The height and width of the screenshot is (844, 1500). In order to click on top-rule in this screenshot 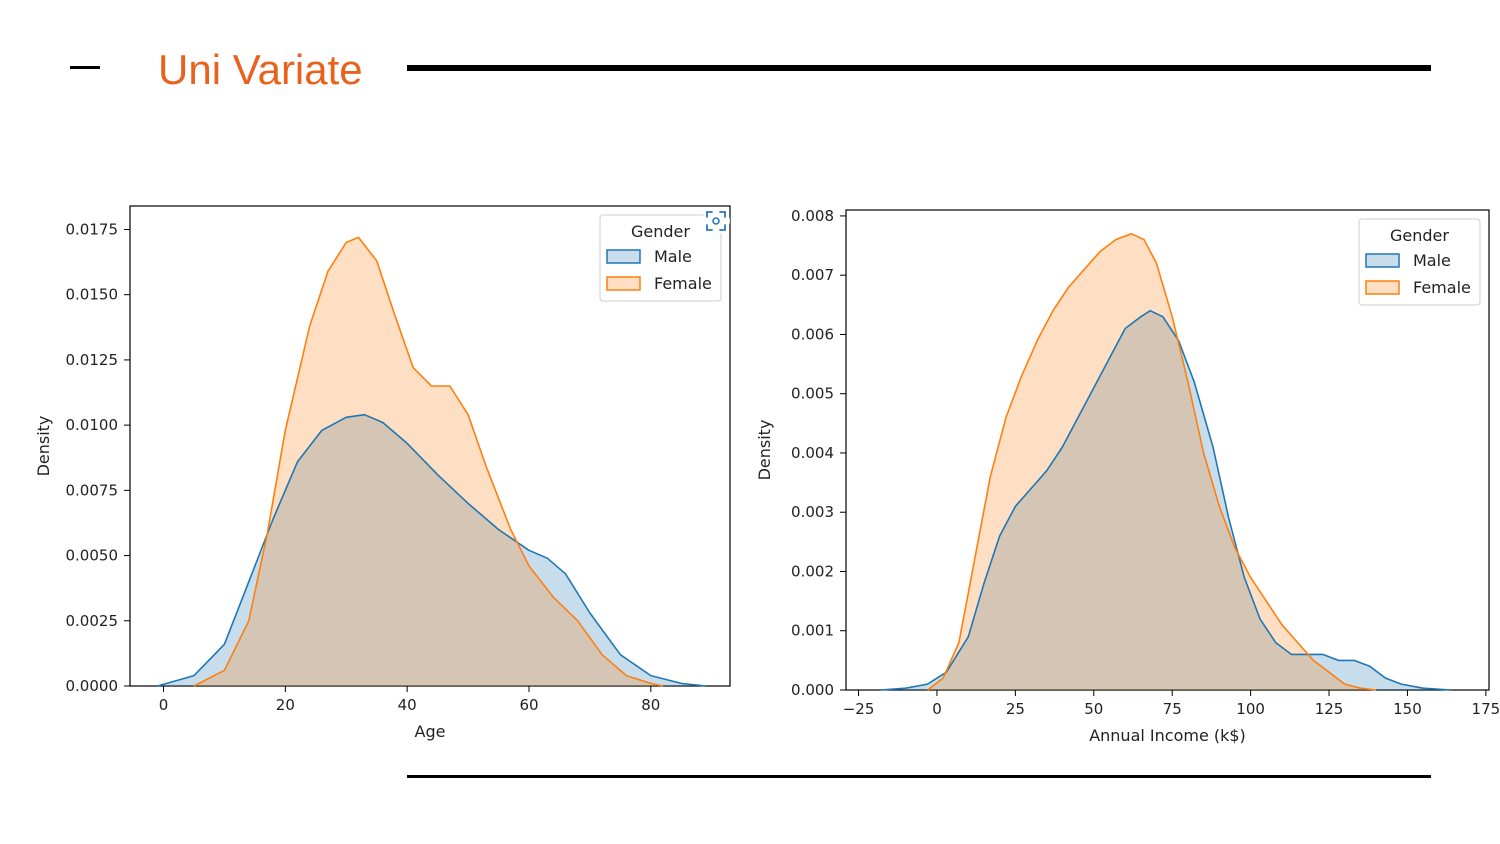, I will do `click(919, 68)`.